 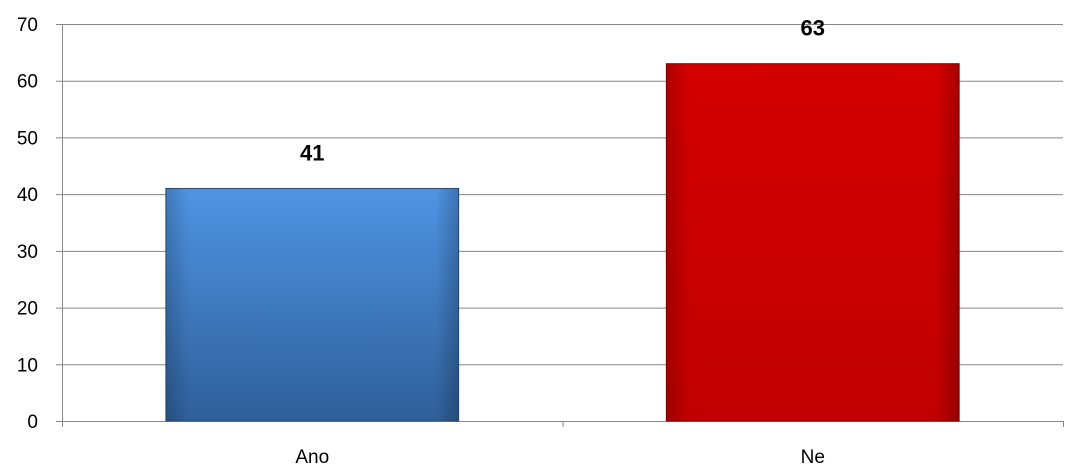 What do you see at coordinates (813, 457) in the screenshot?
I see `x-tick-label: Ne` at bounding box center [813, 457].